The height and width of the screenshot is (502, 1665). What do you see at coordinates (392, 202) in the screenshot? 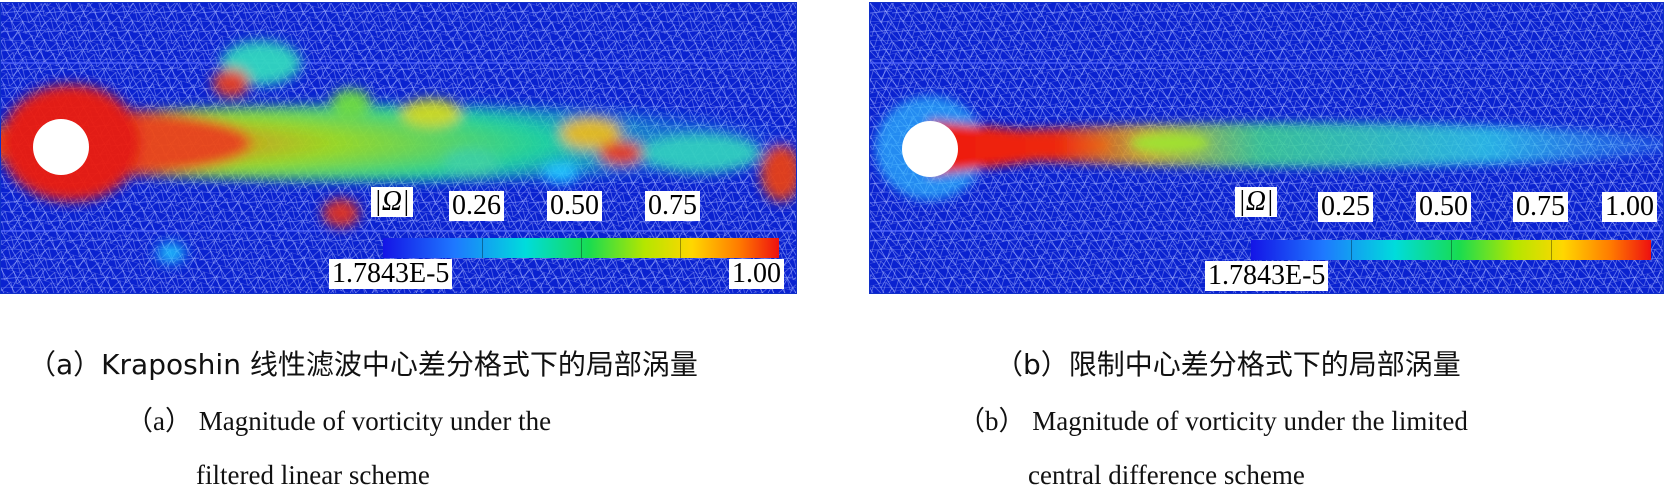
I see `omega-symbol-a: |Ω|` at bounding box center [392, 202].